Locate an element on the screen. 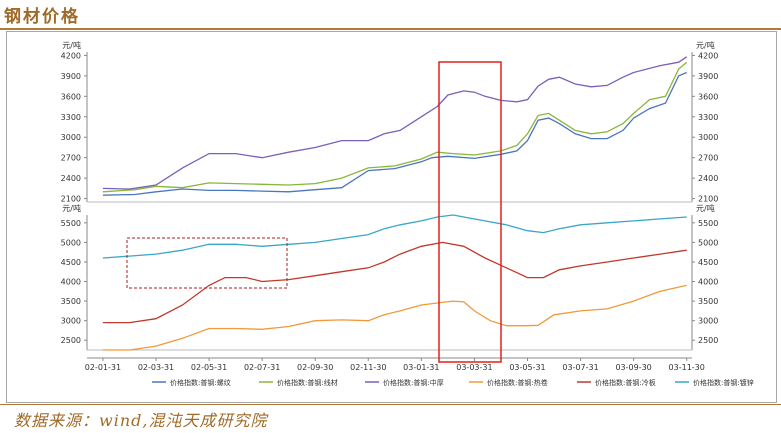 Image resolution: width=781 pixels, height=433 pixels. x-tick-label: 03-11-30 is located at coordinates (687, 367).